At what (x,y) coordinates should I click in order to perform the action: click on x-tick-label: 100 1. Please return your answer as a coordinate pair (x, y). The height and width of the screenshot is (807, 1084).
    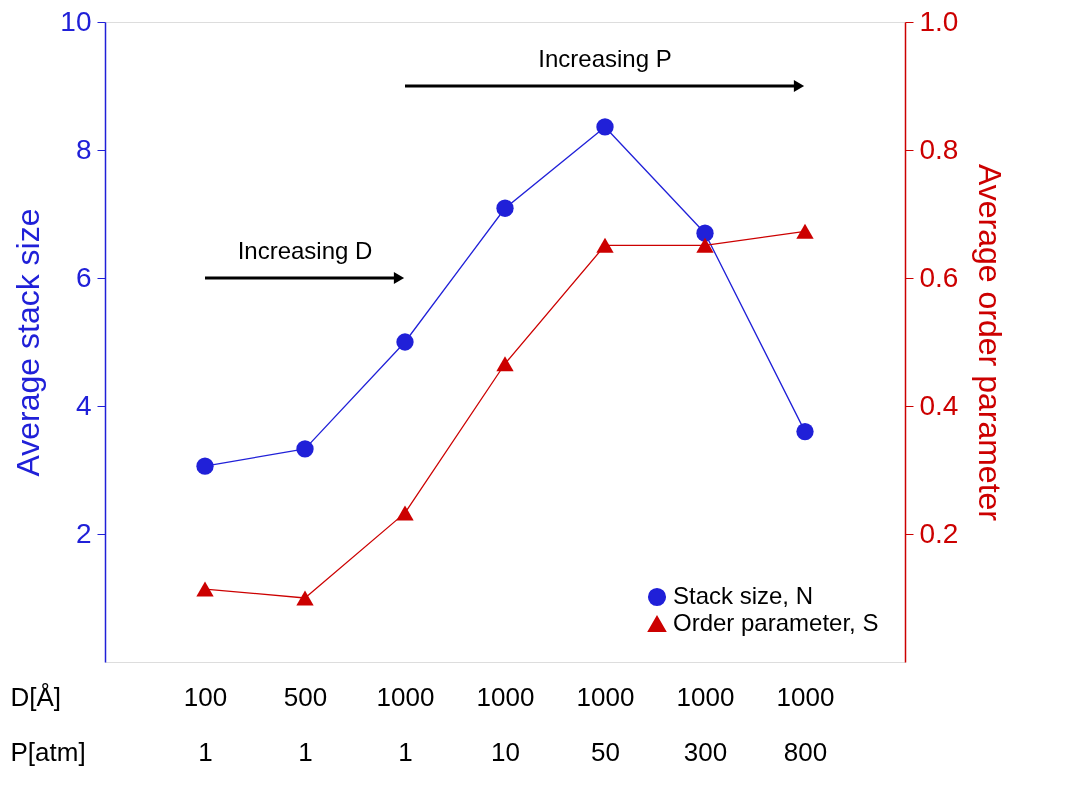
    Looking at the image, I should click on (205, 724).